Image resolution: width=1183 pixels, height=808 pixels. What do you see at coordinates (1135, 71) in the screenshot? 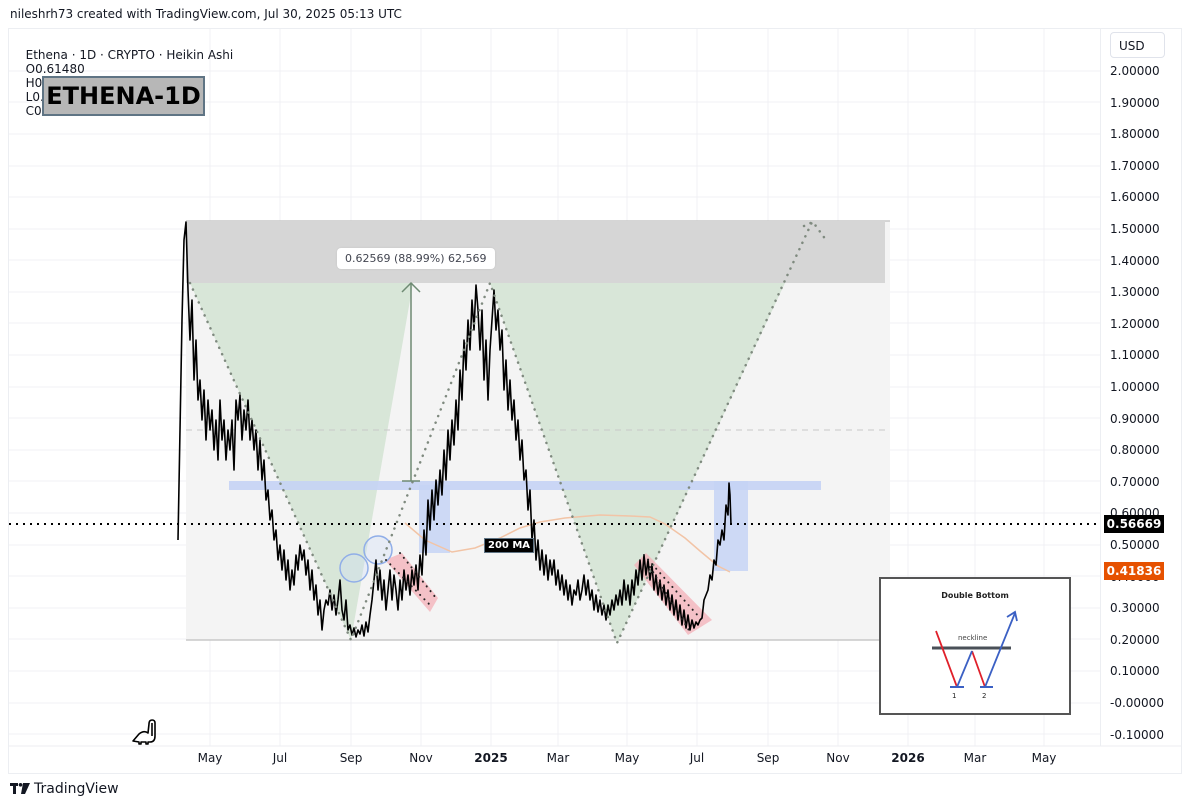
I see `price-tick: 2.00000` at bounding box center [1135, 71].